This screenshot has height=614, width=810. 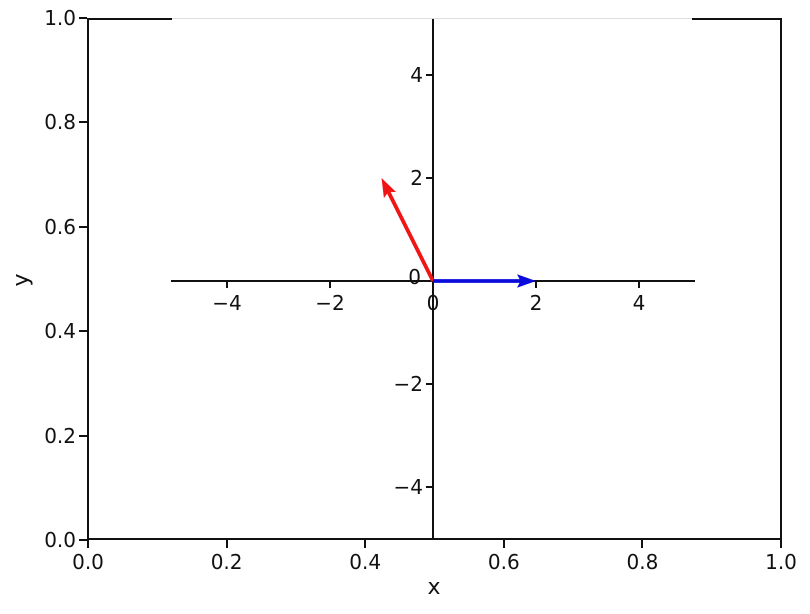 What do you see at coordinates (21, 280) in the screenshot?
I see `outer-ylabel: y` at bounding box center [21, 280].